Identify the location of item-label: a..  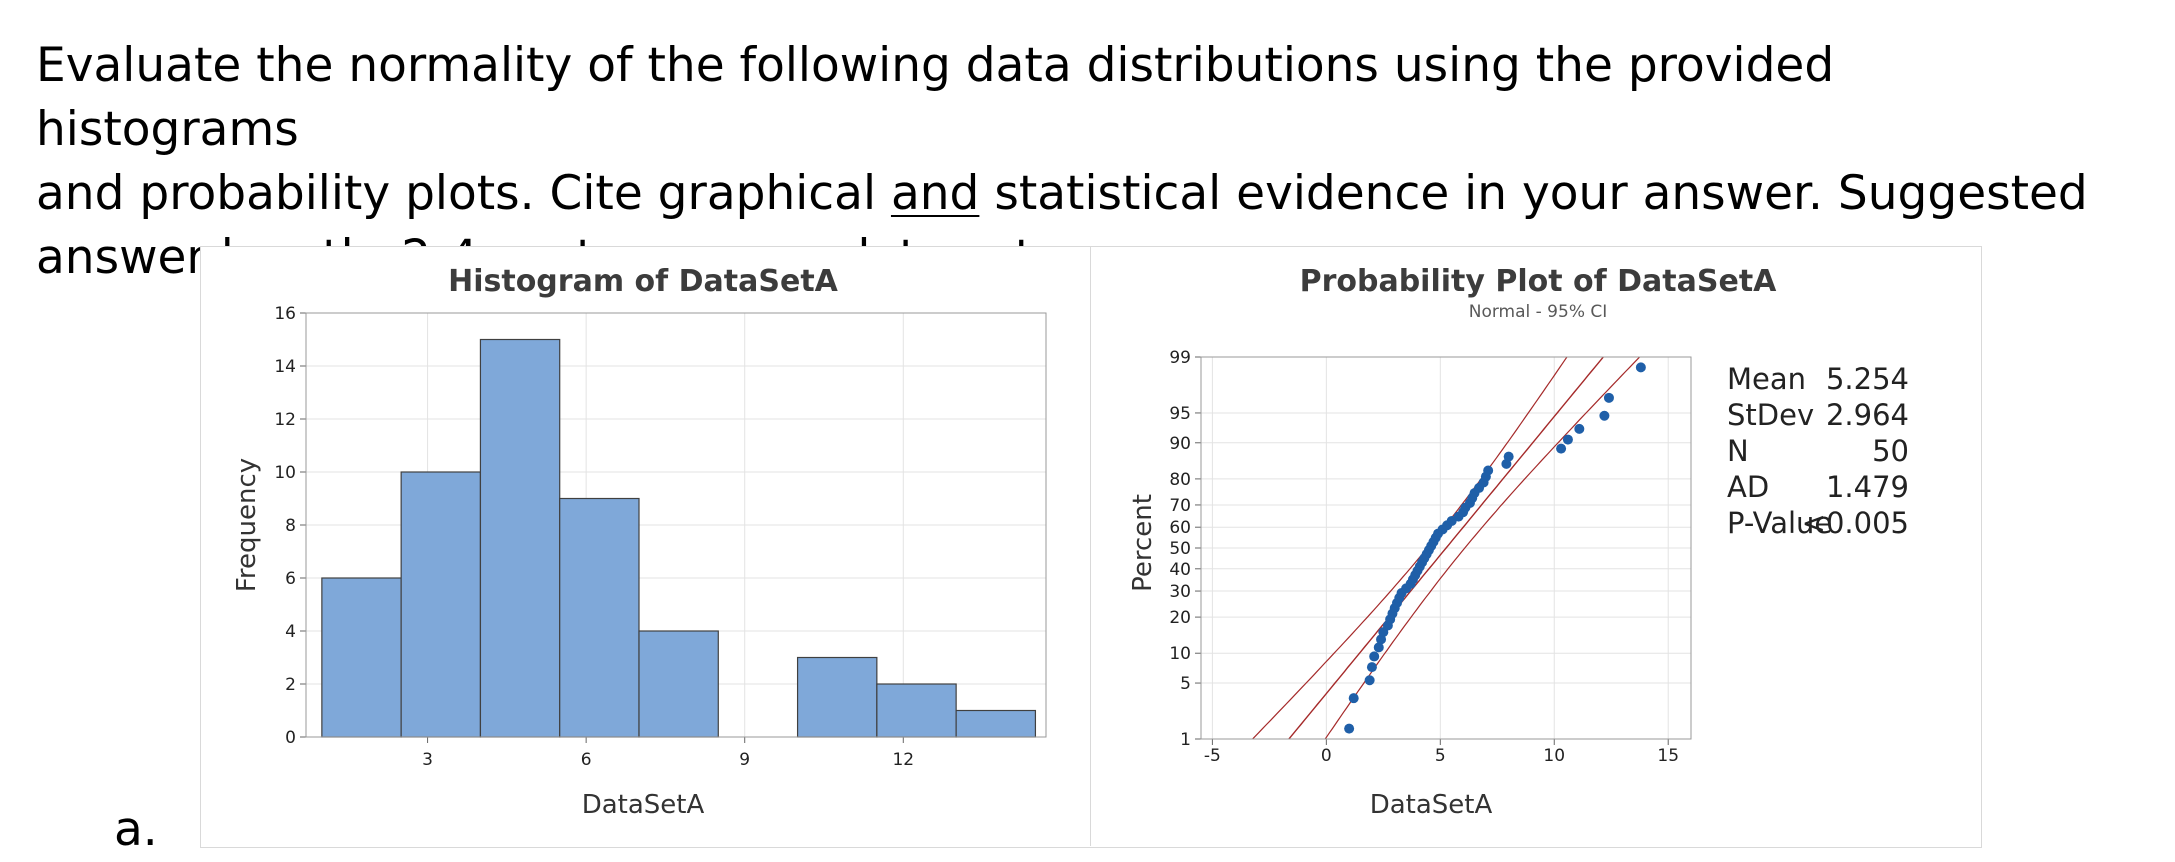
(136, 829).